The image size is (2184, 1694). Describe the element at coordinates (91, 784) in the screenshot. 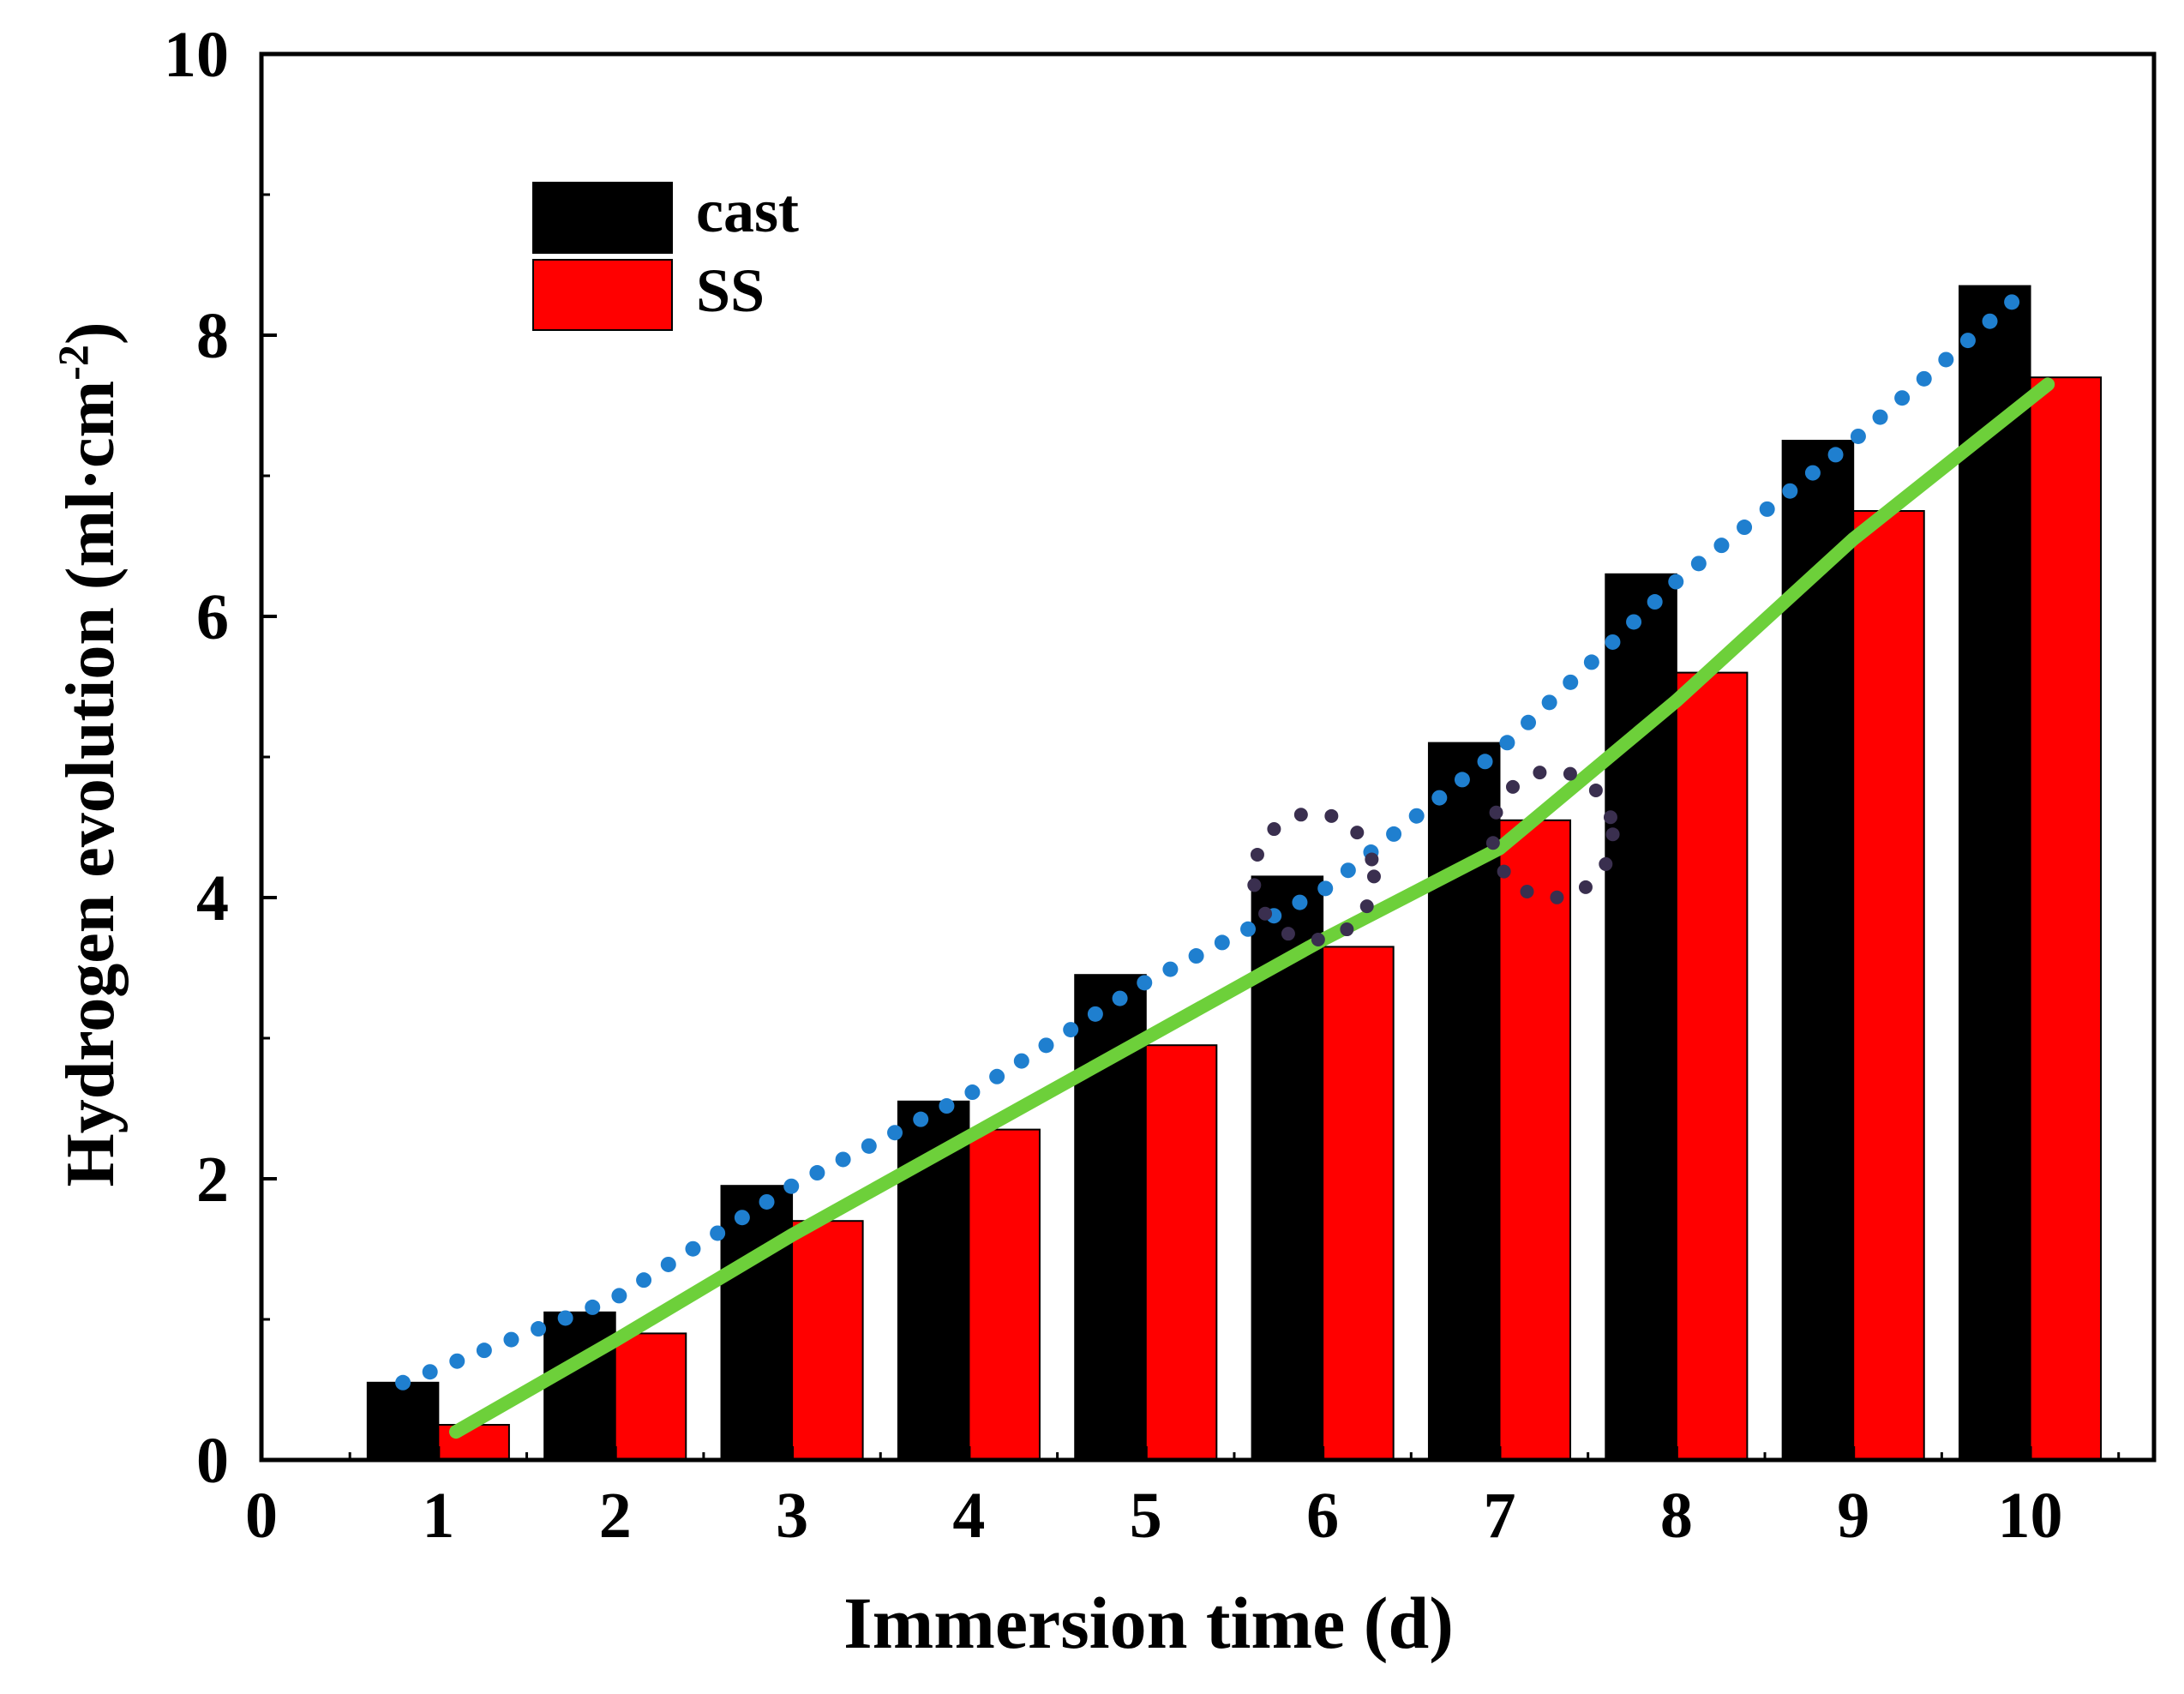

I see `y-axis-label-main: Hydrogen evolution (ml·cm` at that location.